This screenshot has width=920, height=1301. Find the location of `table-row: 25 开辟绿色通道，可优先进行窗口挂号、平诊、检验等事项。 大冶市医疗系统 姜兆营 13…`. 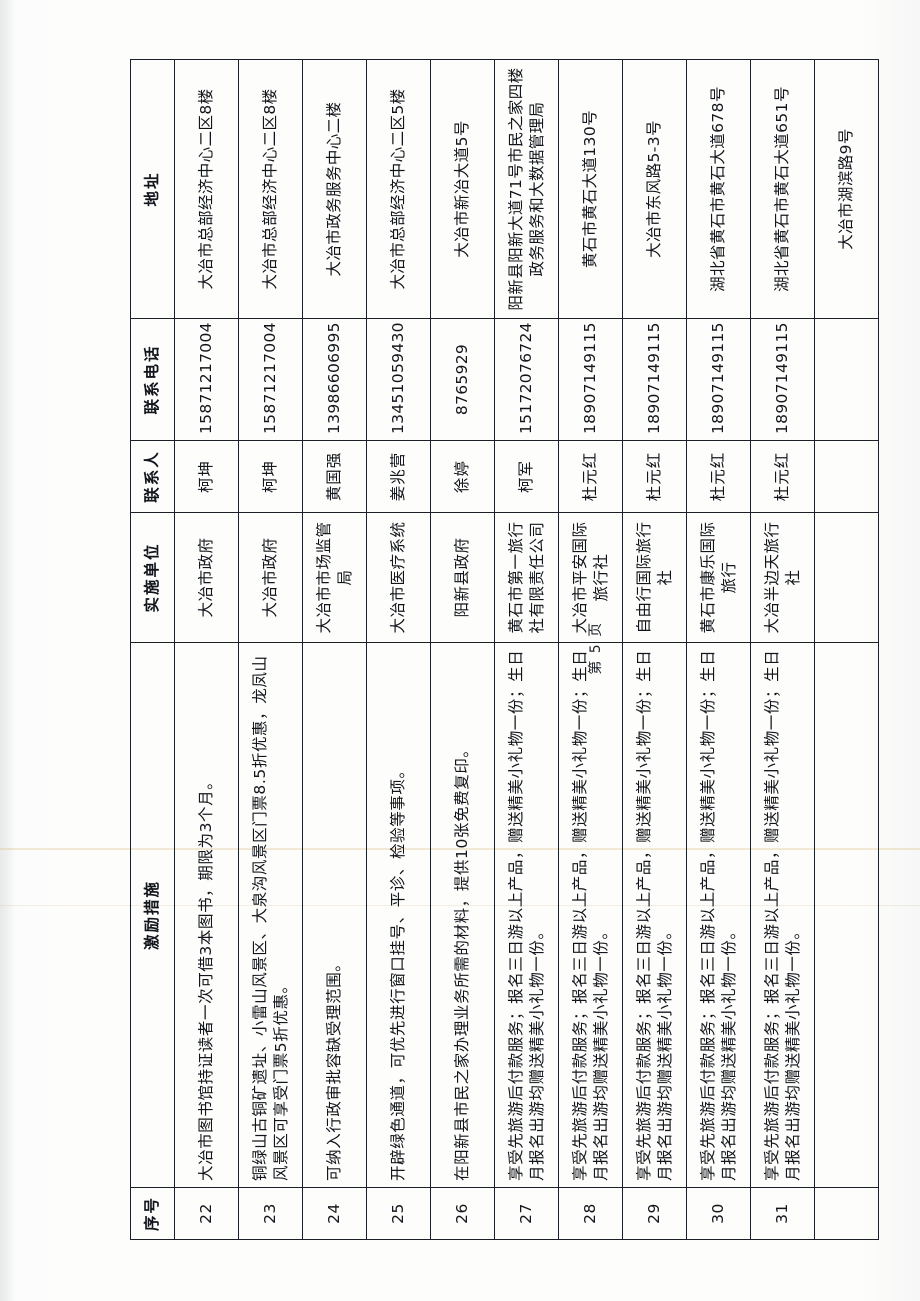

table-row: 25 开辟绿色通道，可优先进行窗口挂号、平诊、检验等事项。 大冶市医疗系统 姜兆营 13… is located at coordinates (398, 649).